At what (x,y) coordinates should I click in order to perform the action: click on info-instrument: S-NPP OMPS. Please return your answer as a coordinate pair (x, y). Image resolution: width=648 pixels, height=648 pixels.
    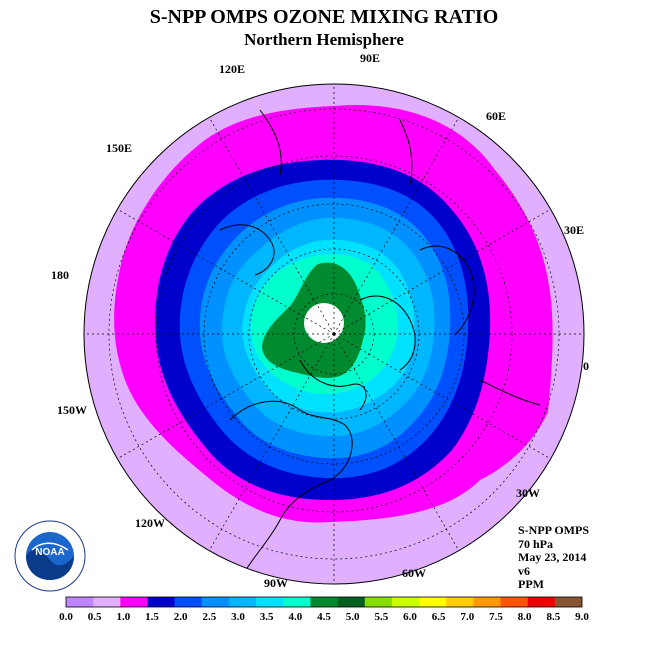
    Looking at the image, I should click on (553, 530).